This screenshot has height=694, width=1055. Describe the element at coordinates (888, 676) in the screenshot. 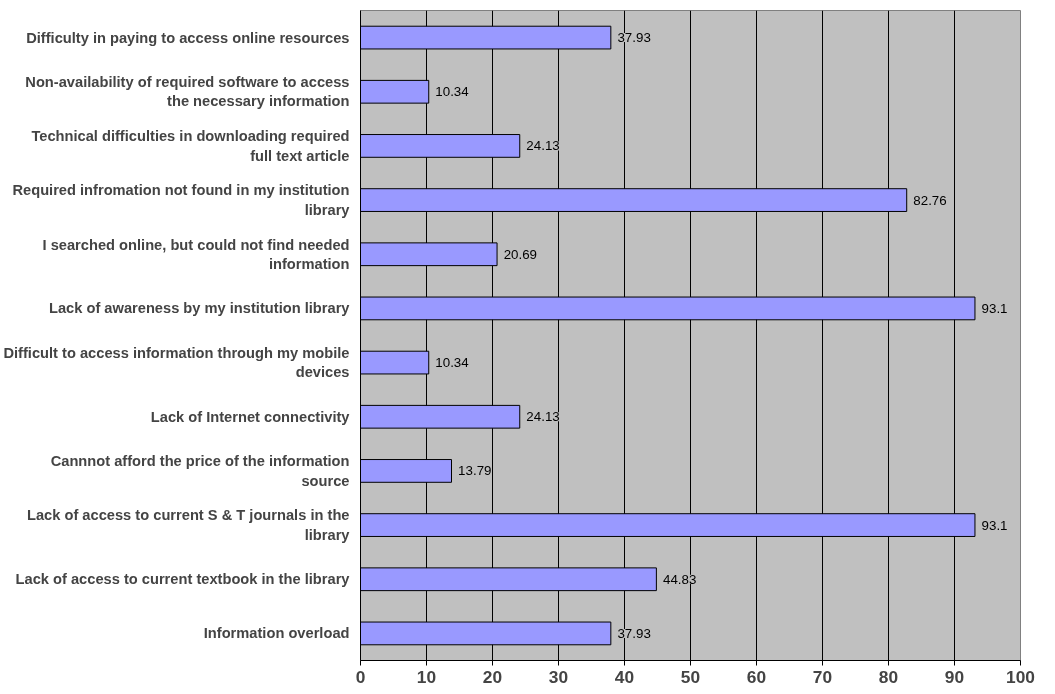

I see `x-tick-label: 80` at that location.